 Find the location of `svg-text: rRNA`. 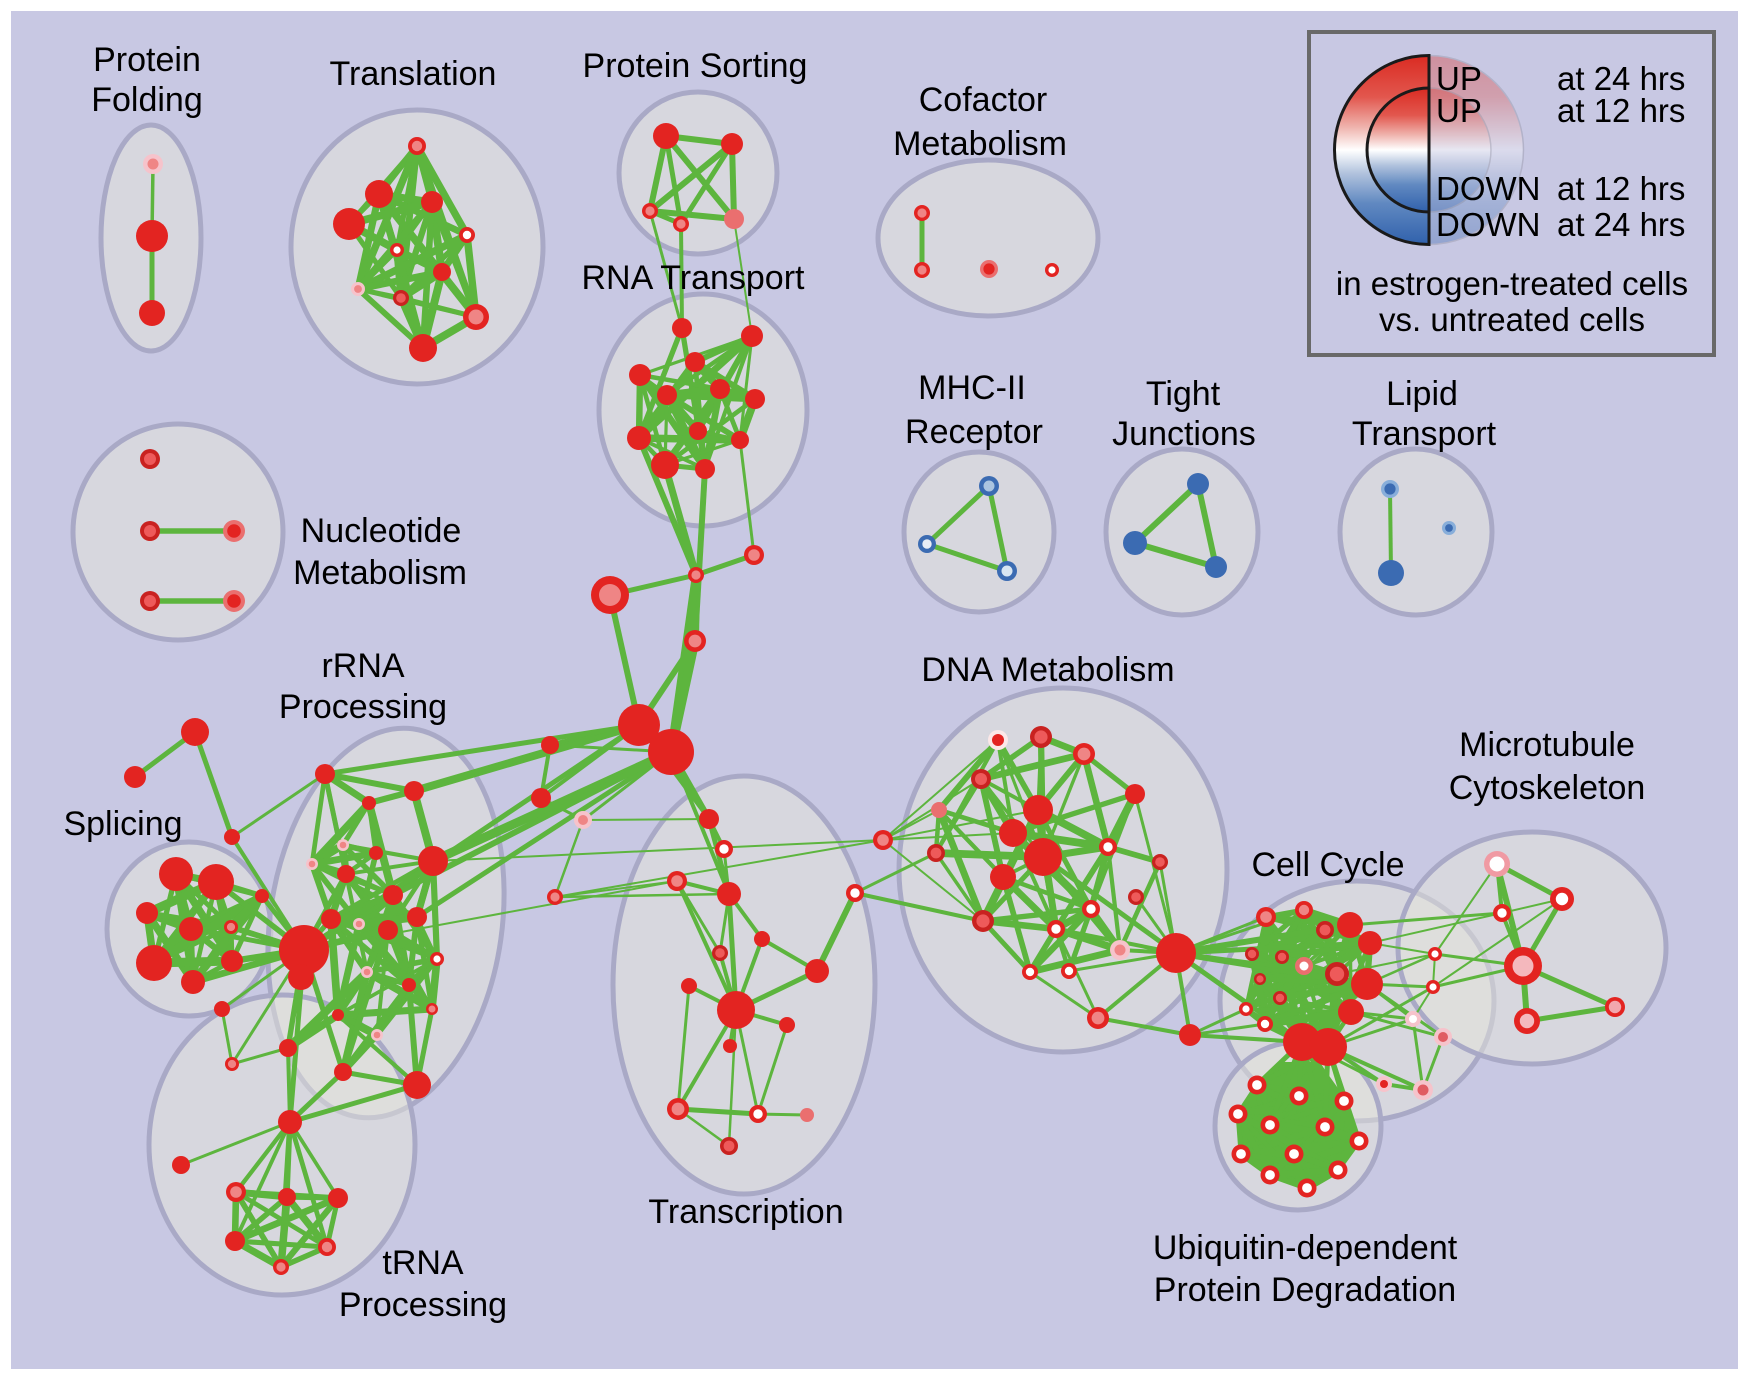

svg-text: rRNA is located at coordinates (362, 666).